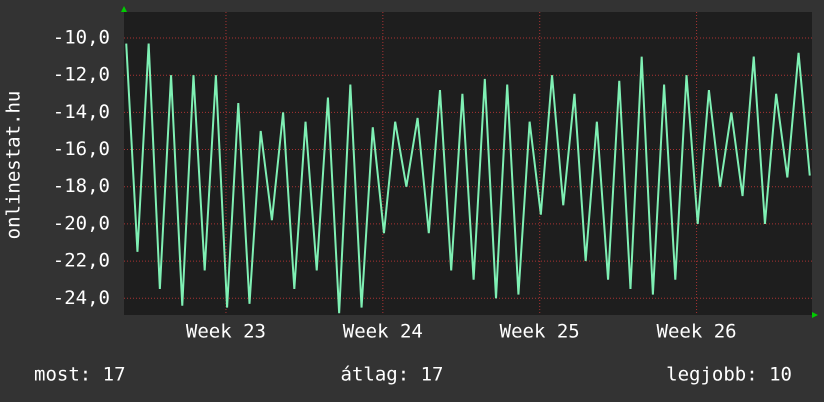  I want to click on y-tick-label: -10,0, so click(81, 38).